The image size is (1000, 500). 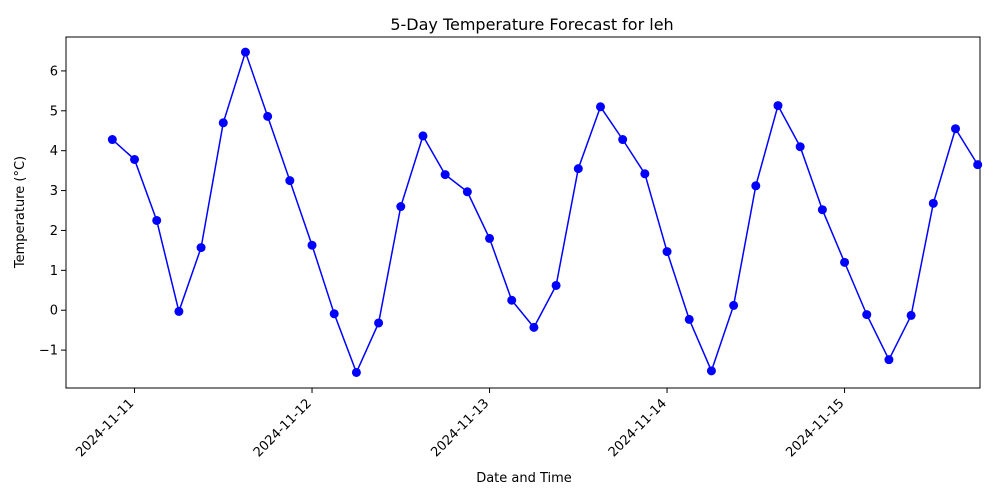 I want to click on y-axis: −1 0 1 2 3 4 5 6, so click(x=52, y=211).